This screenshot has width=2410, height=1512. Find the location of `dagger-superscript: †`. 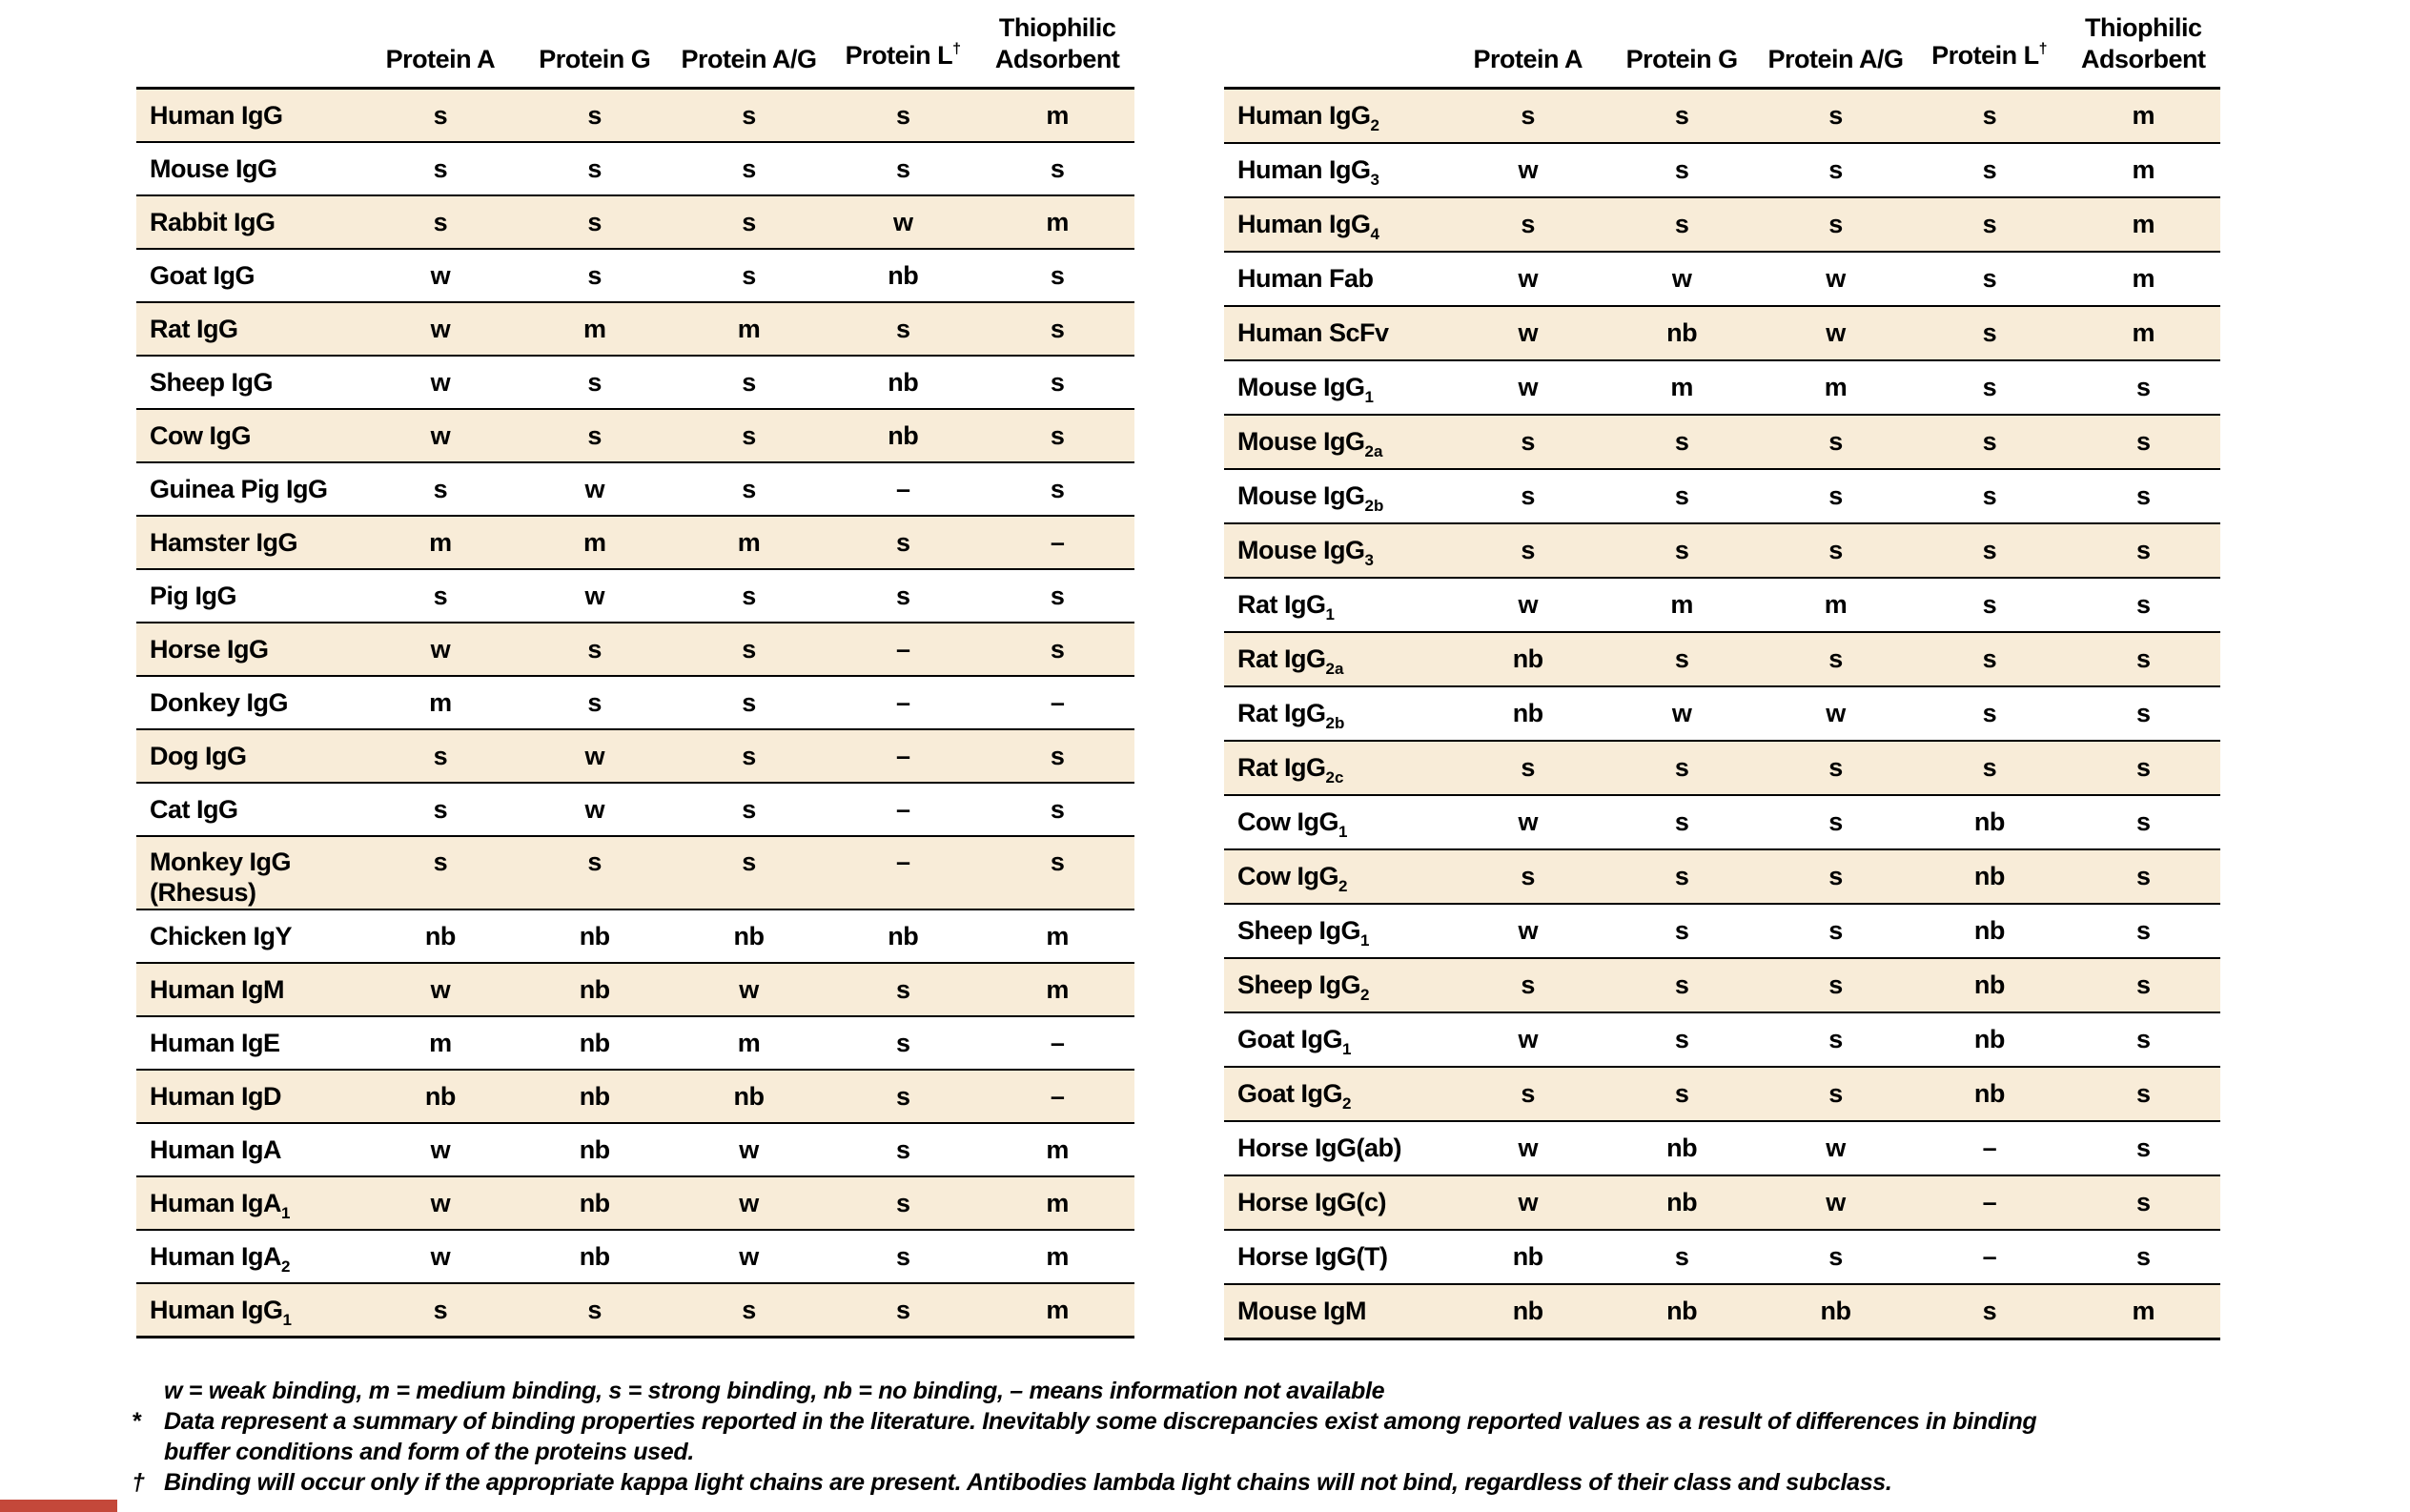

dagger-superscript: † is located at coordinates (2043, 49).